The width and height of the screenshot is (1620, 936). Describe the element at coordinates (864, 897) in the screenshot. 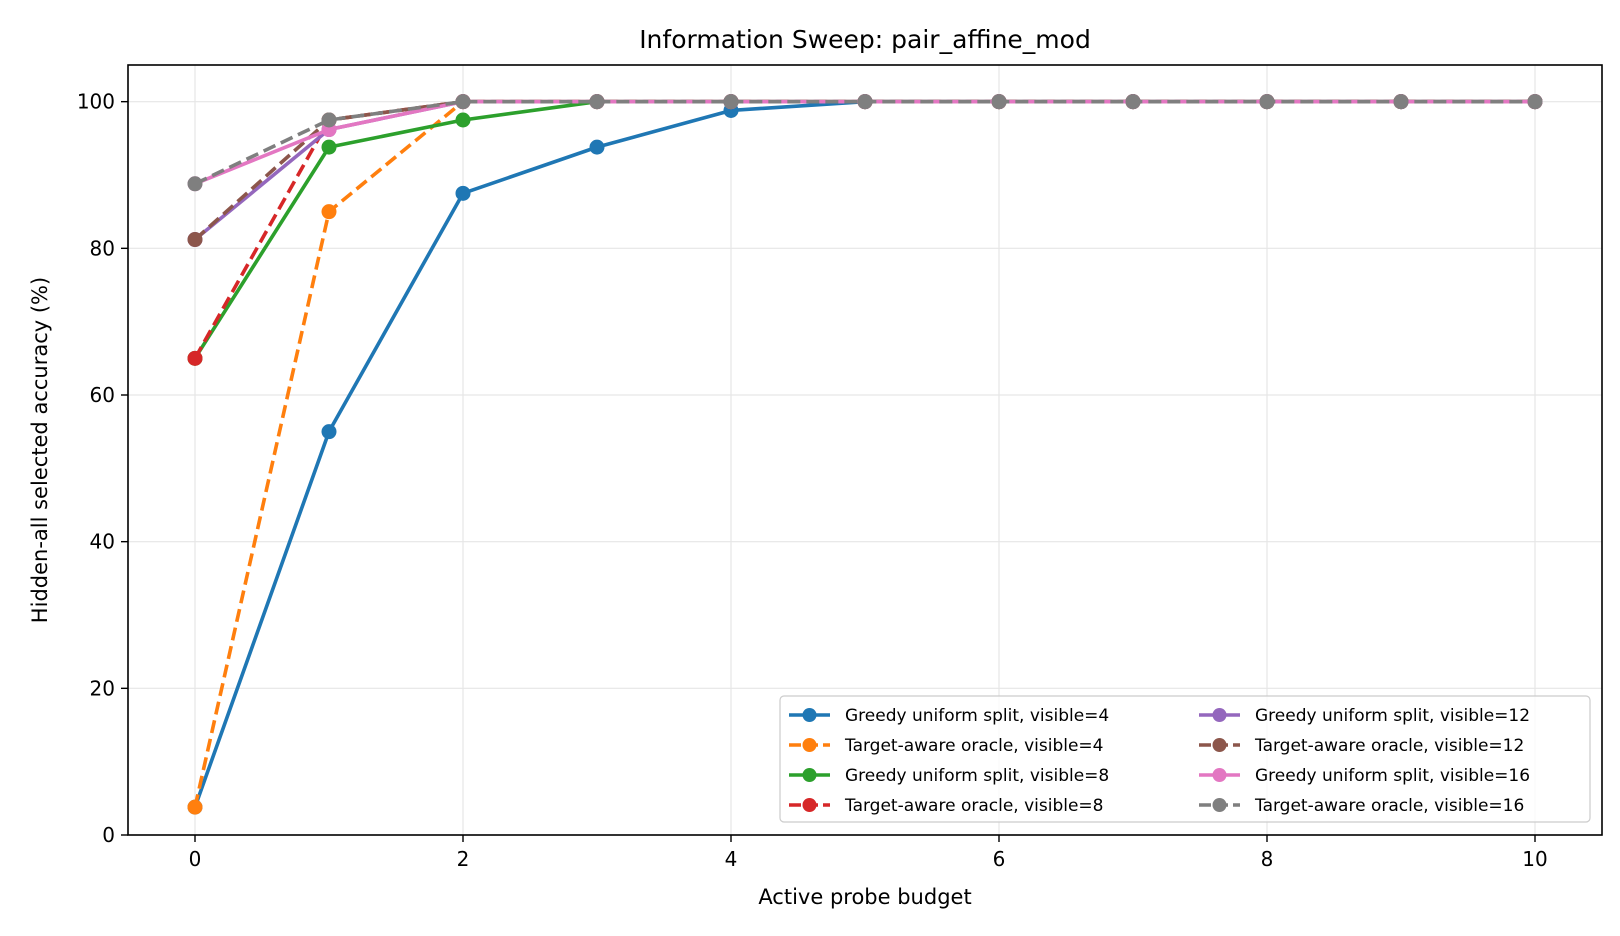

I see `x-axis-label: Active probe budget` at that location.